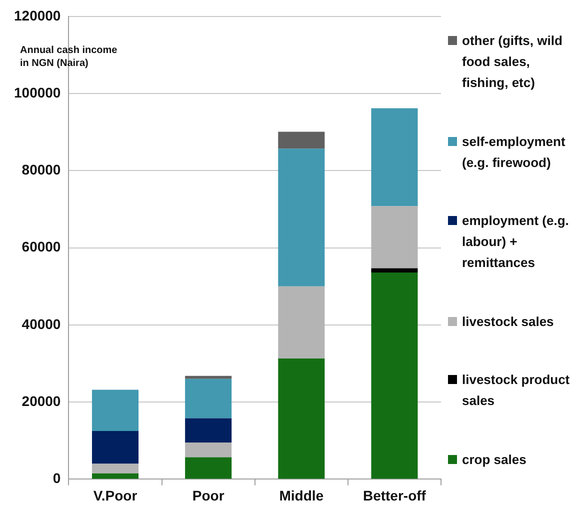 The width and height of the screenshot is (578, 512). I want to click on y-tick-label: 20000, so click(41, 400).